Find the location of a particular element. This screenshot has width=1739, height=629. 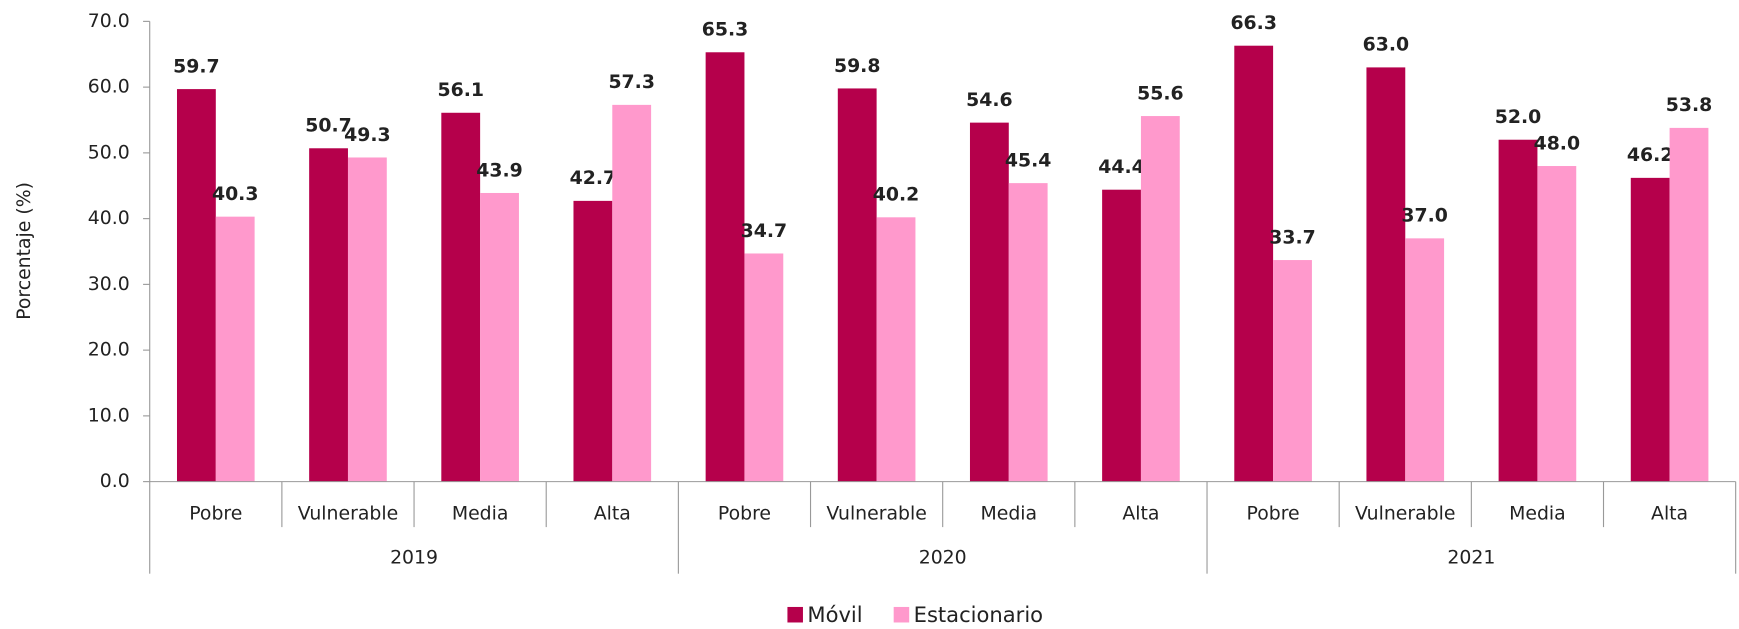

value-label: 43.9 is located at coordinates (499, 170).